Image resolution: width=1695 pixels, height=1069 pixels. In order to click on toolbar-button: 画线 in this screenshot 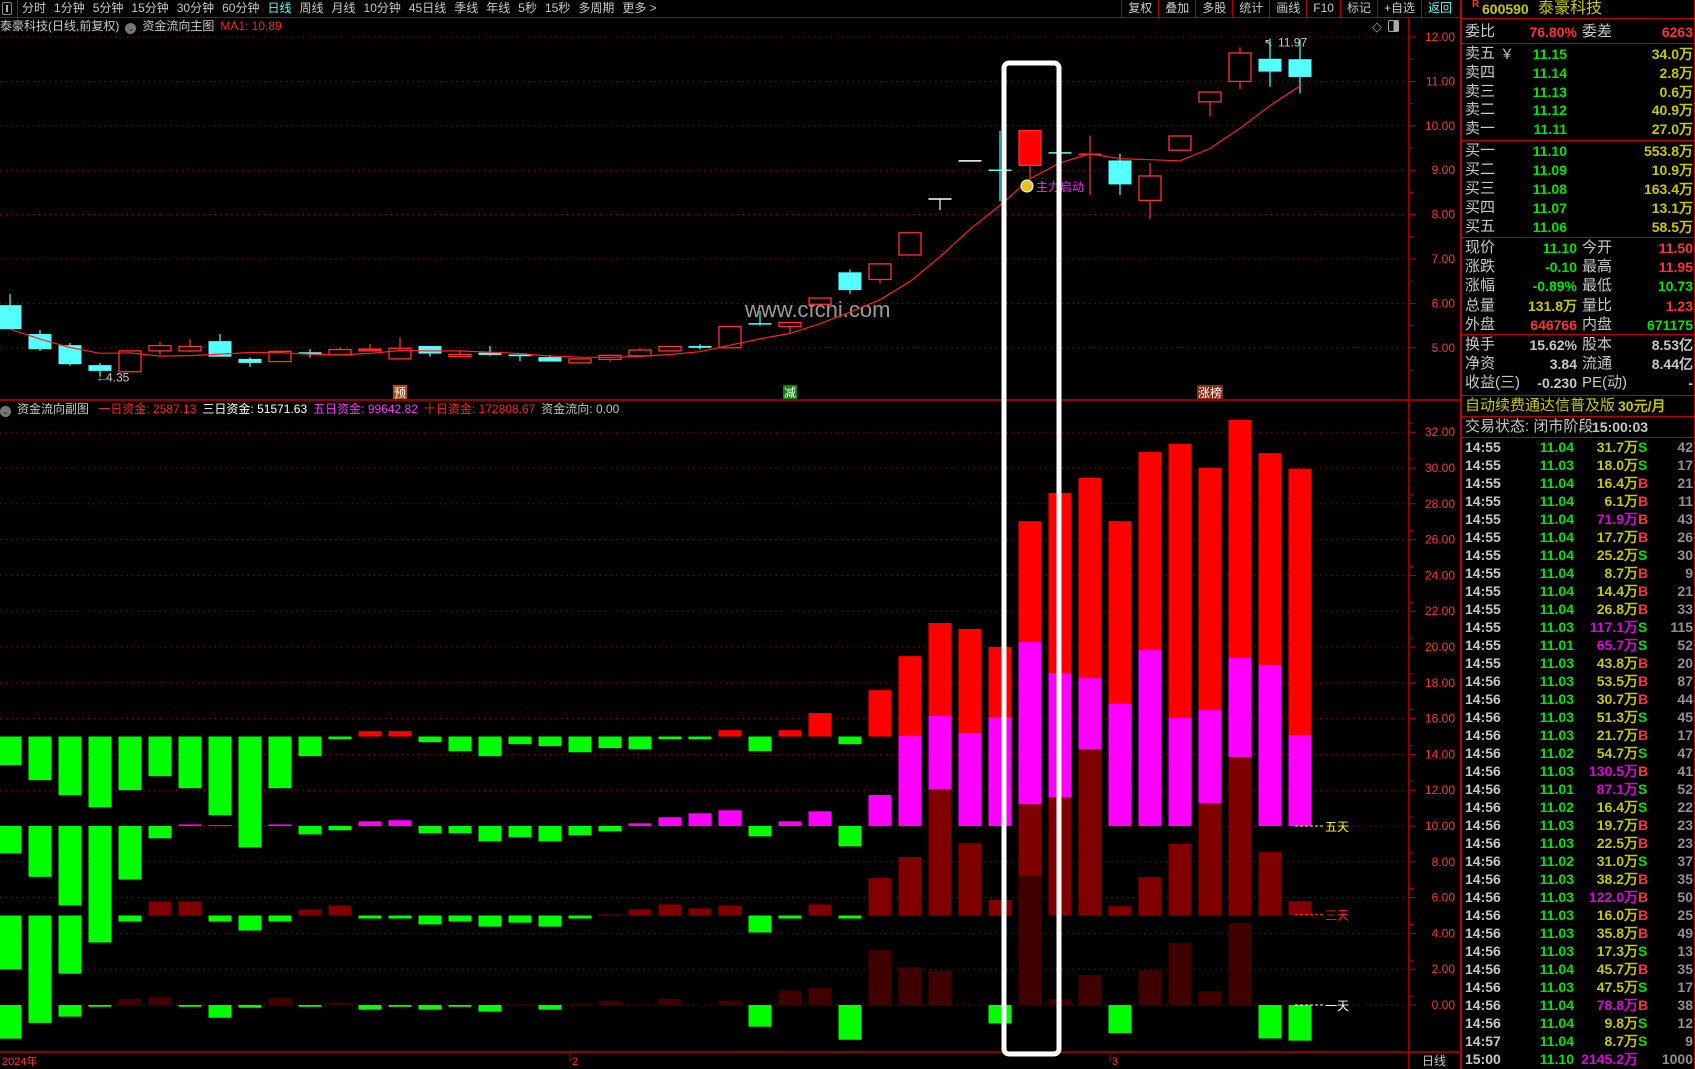, I will do `click(1287, 9)`.